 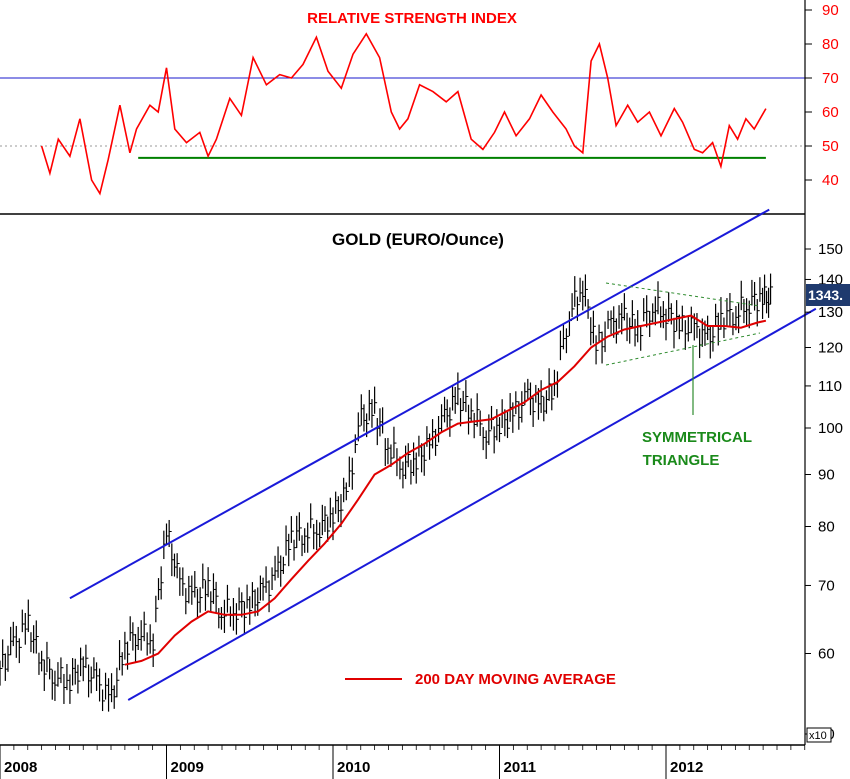 What do you see at coordinates (830, 112) in the screenshot?
I see `rsi-tick-label: 60` at bounding box center [830, 112].